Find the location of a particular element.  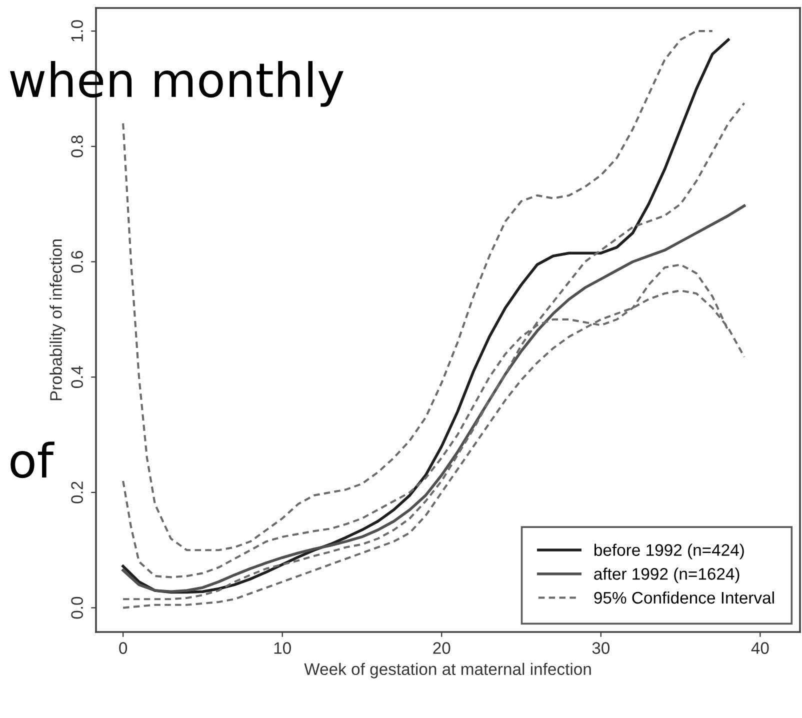

text: of is located at coordinates (32, 460).